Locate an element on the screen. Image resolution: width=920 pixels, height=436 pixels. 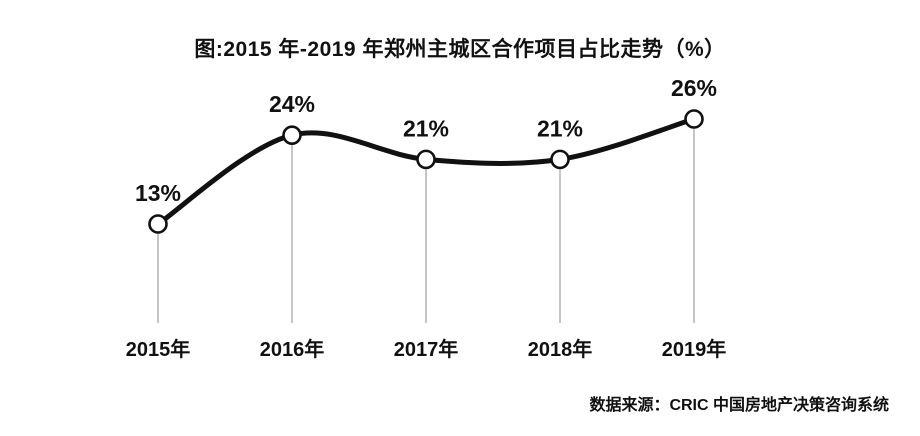
value-label: 26% is located at coordinates (694, 88).